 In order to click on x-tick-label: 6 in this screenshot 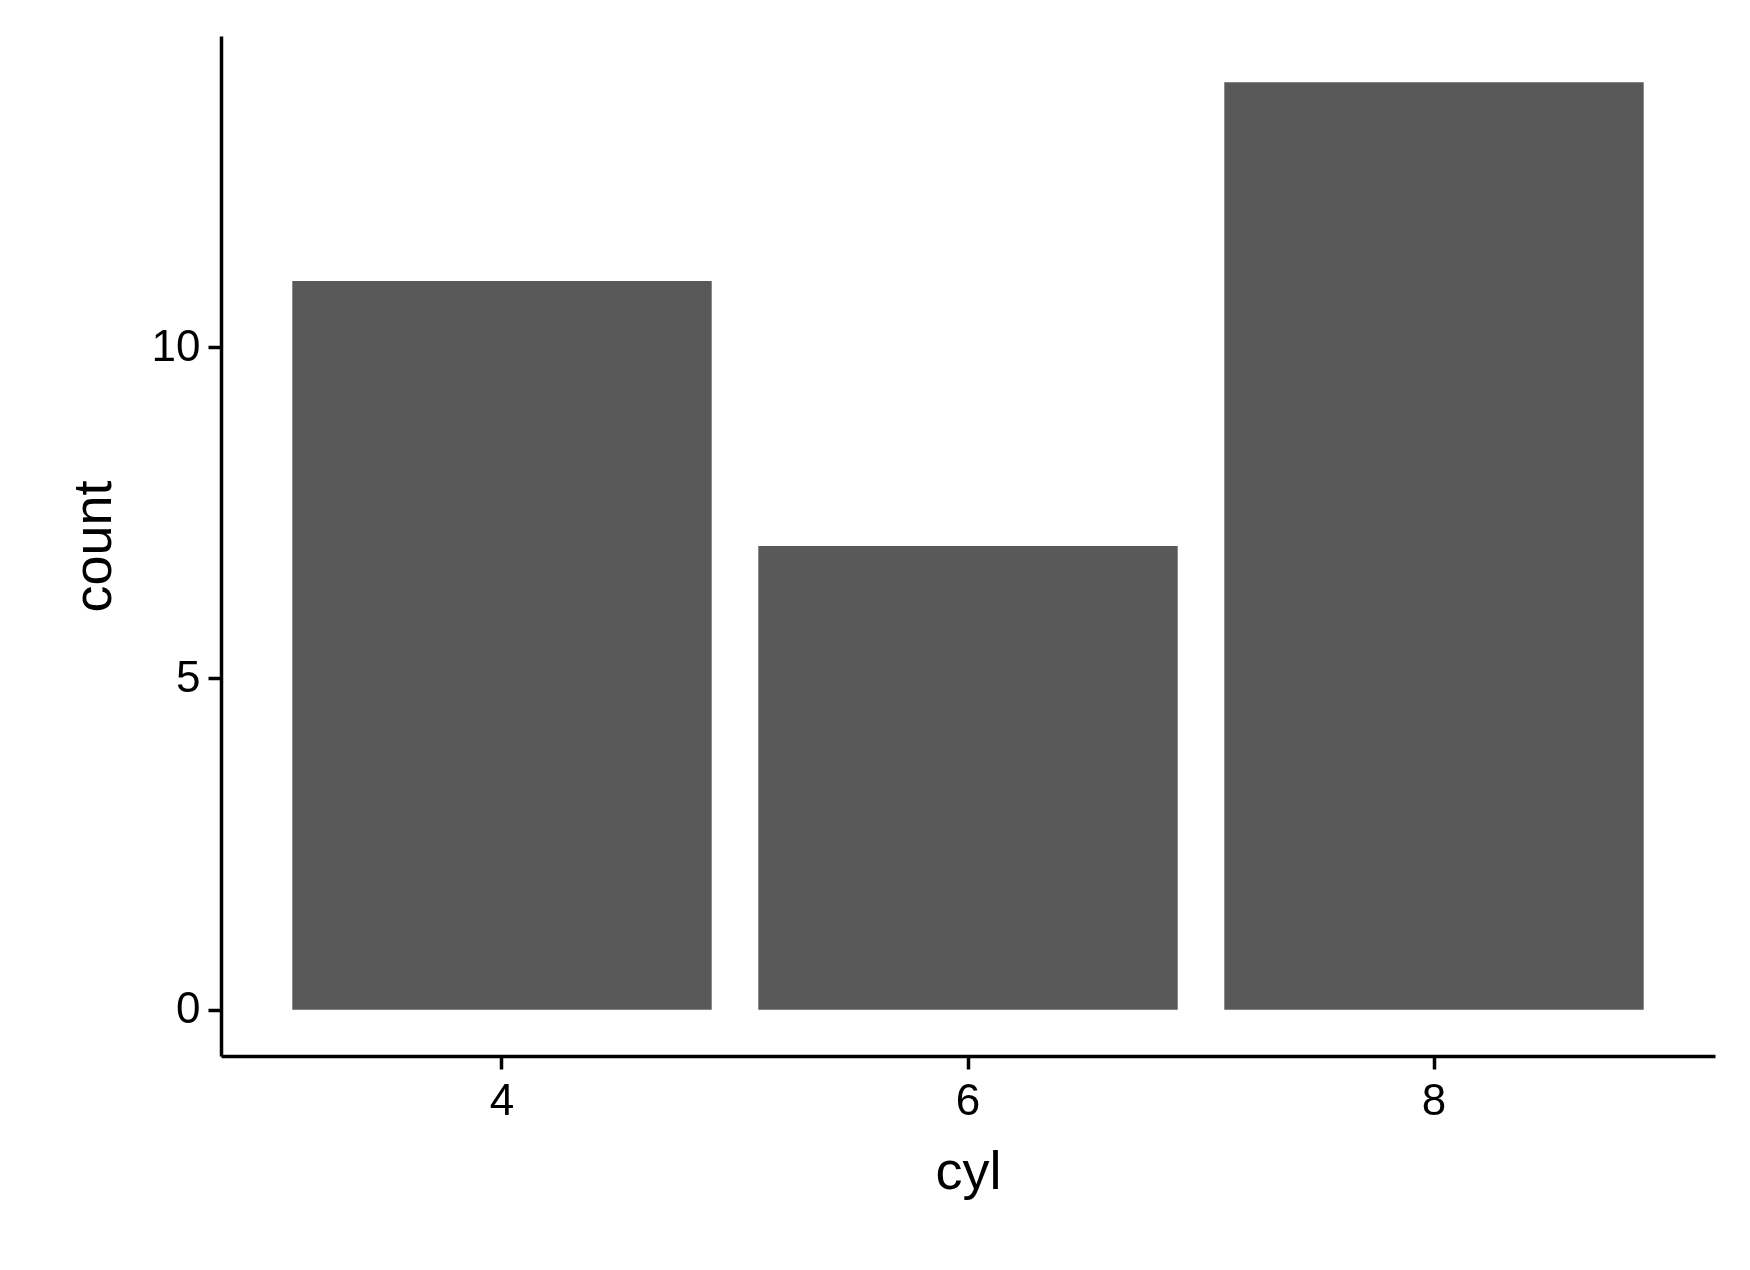, I will do `click(968, 1099)`.